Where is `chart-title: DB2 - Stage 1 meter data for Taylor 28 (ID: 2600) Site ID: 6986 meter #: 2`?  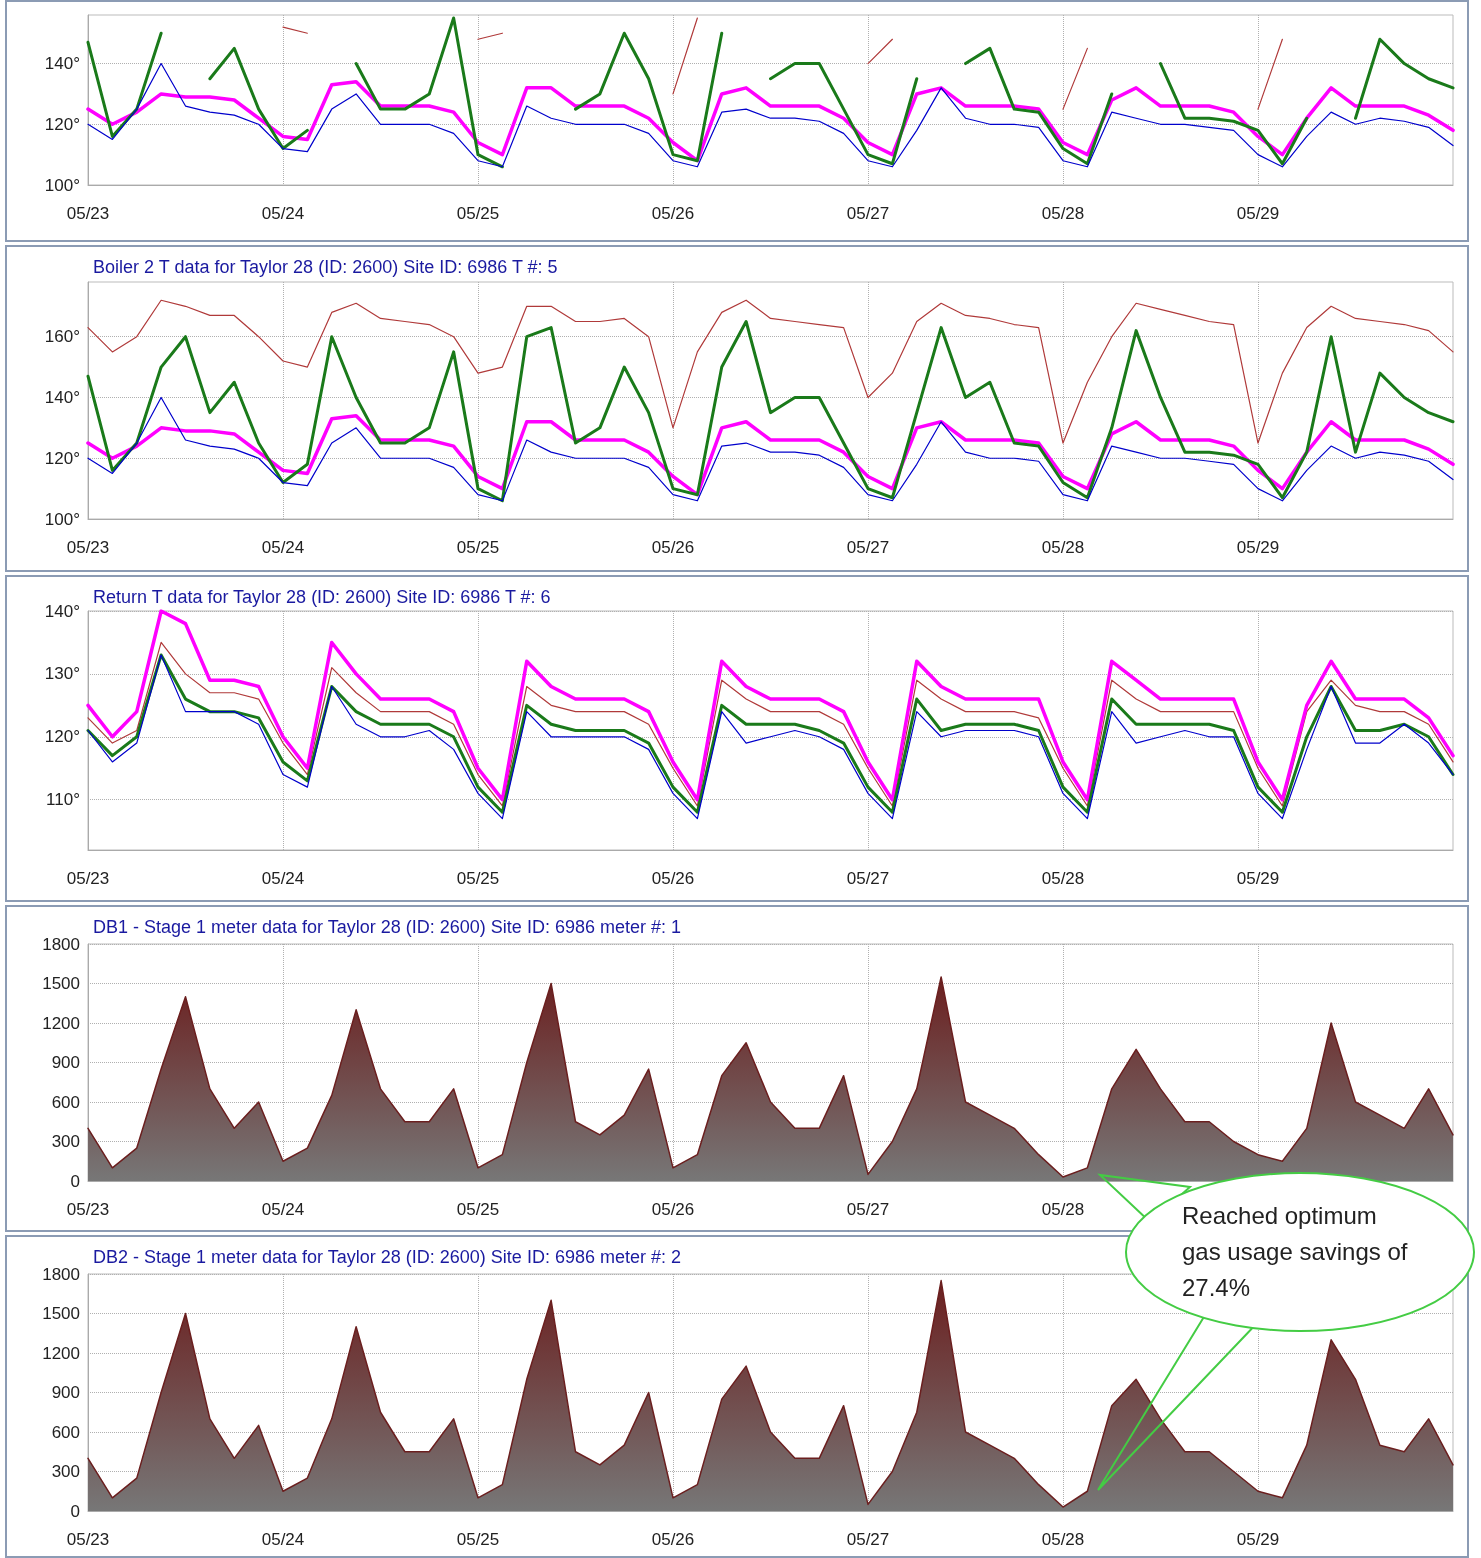 chart-title: DB2 - Stage 1 meter data for Taylor 28 (ID: 2600) Site ID: 6986 meter #: 2 is located at coordinates (387, 1257).